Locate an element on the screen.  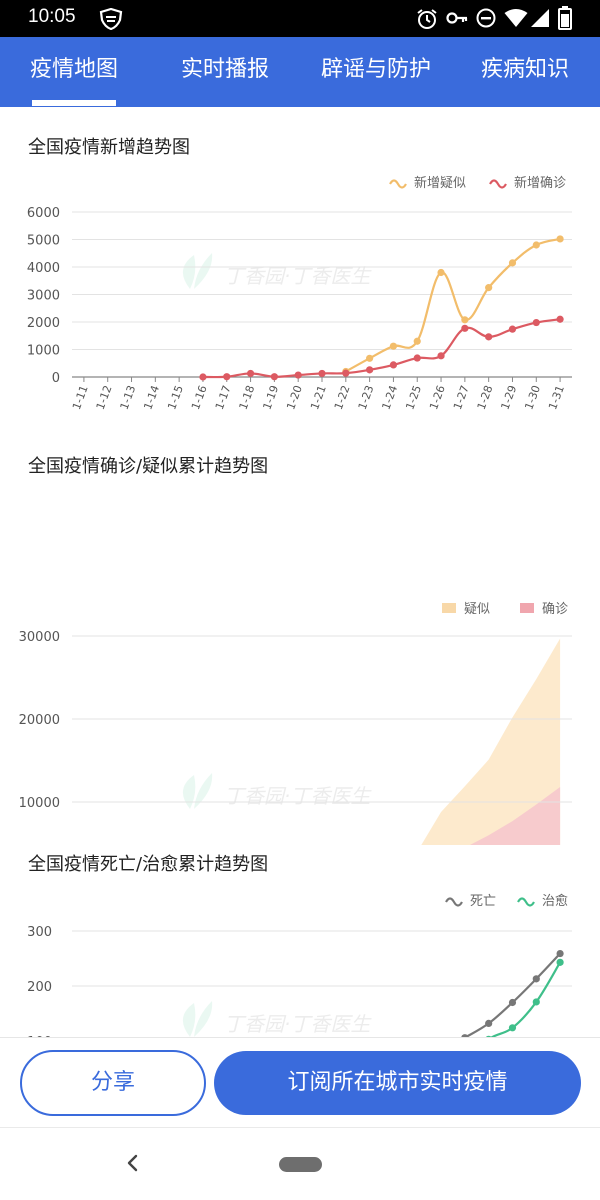
x-tick-label: 1-20 is located at coordinates (294, 398).